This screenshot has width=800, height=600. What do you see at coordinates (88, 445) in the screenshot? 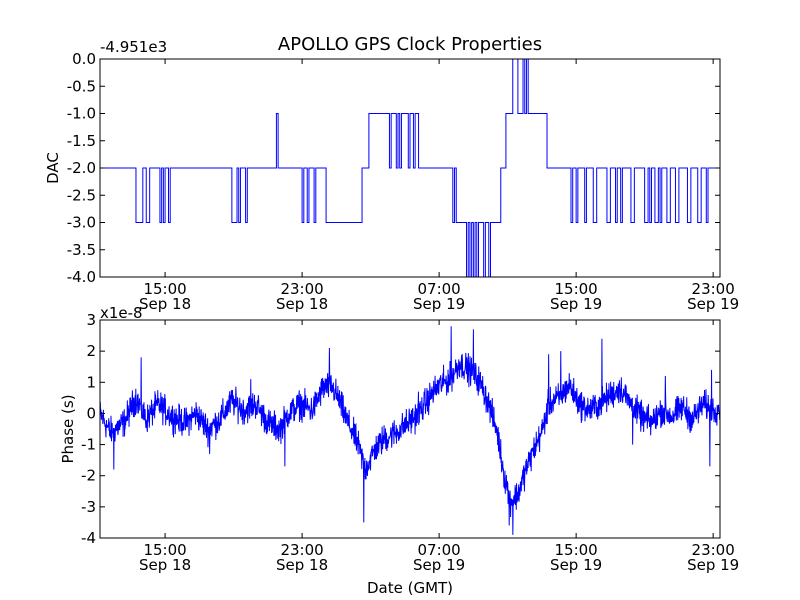
I see `phase-ytick-label: -1` at bounding box center [88, 445].